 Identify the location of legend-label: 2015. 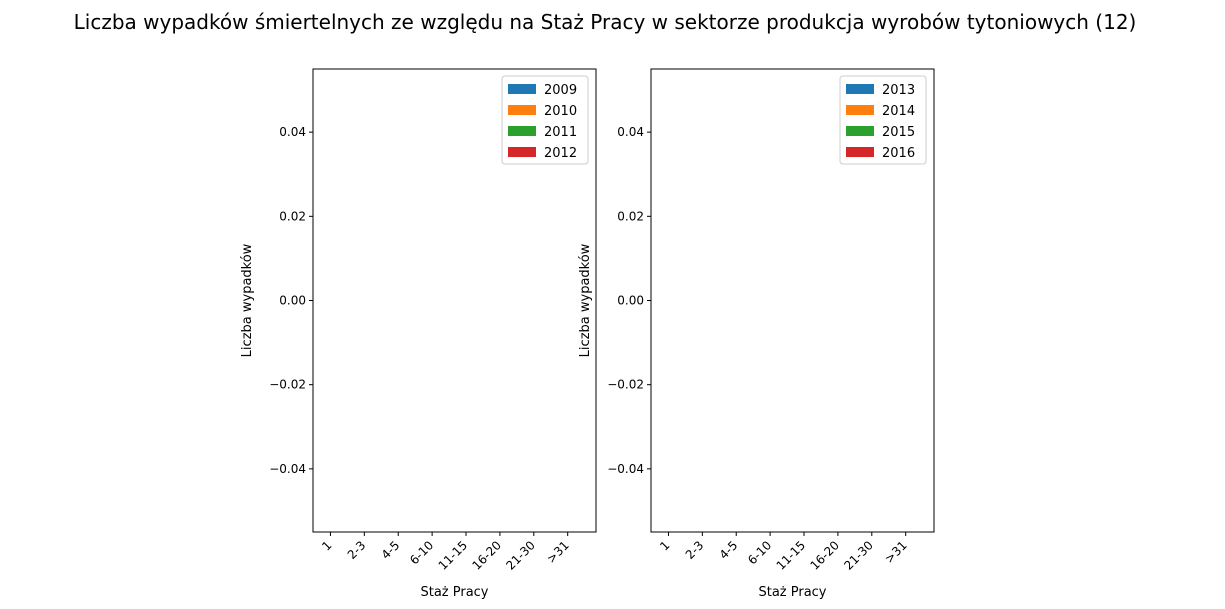
(898, 132).